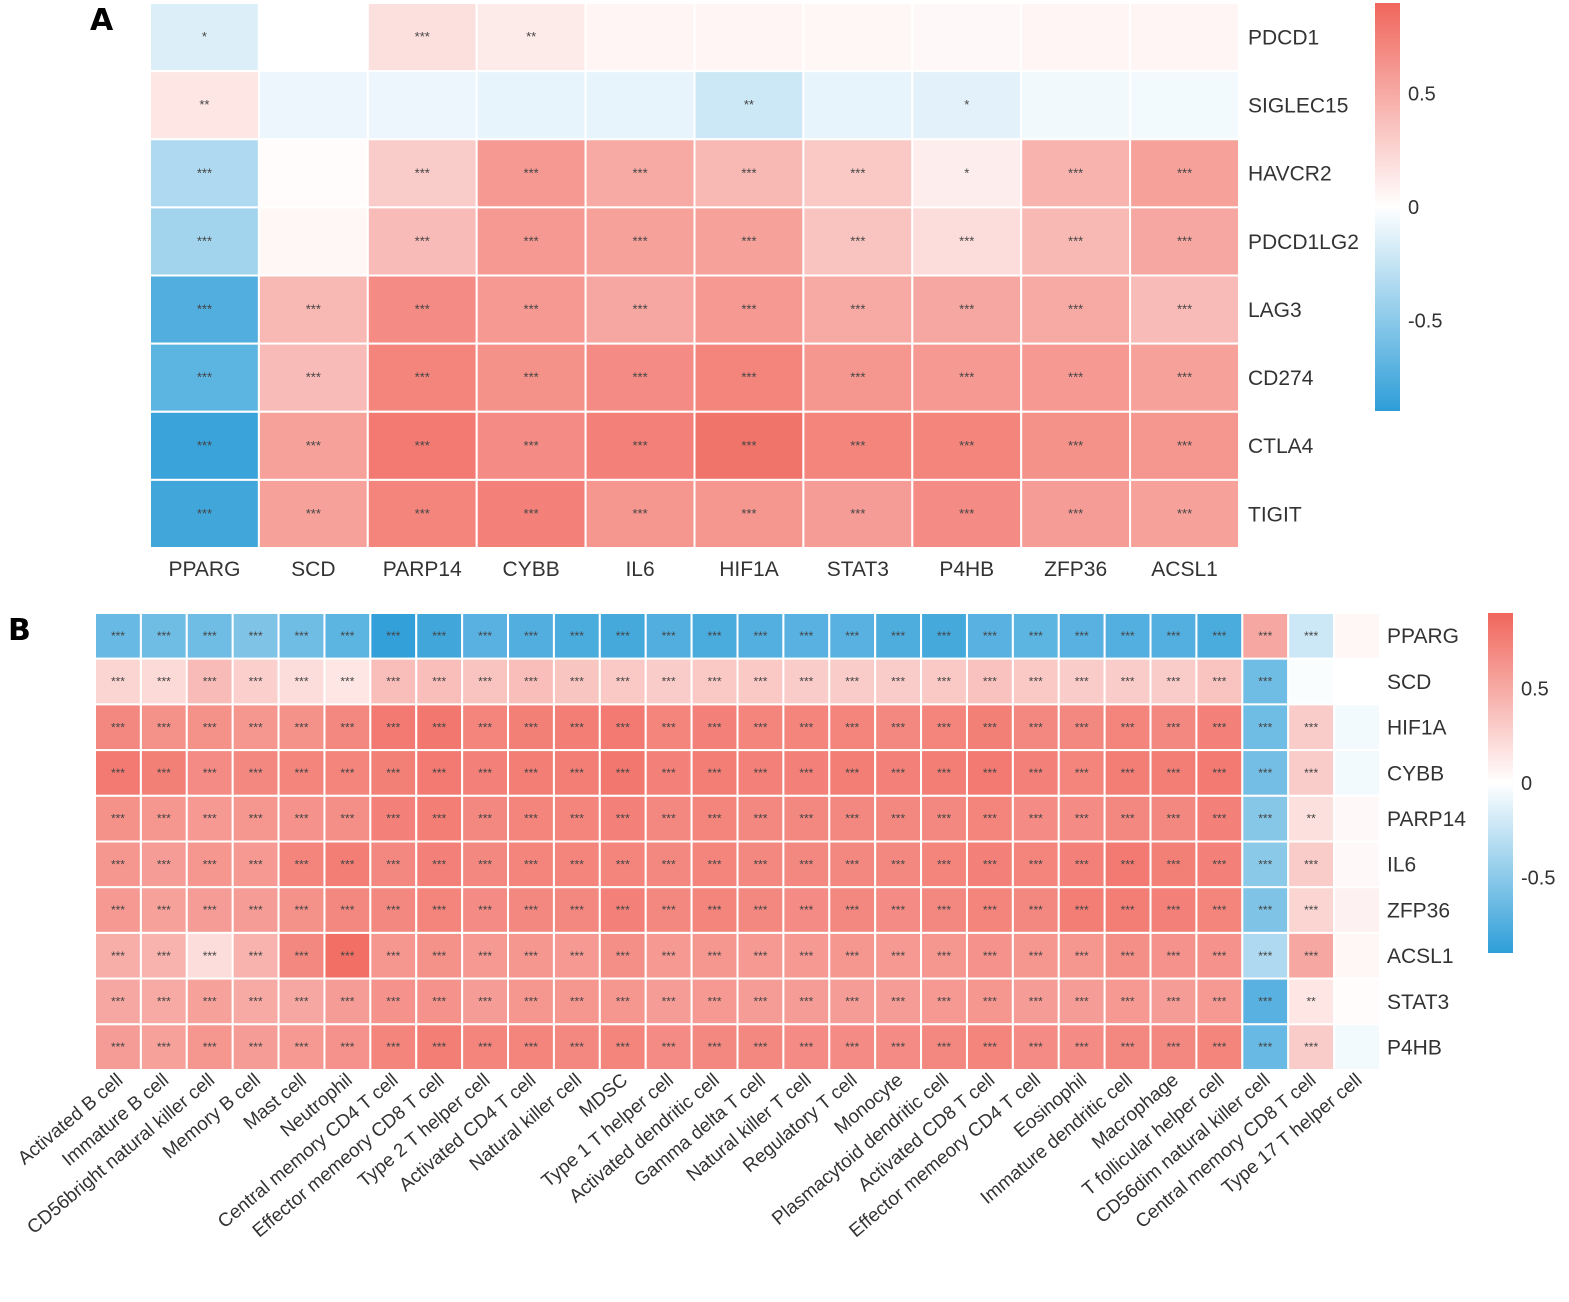  Describe the element at coordinates (1526, 784) in the screenshot. I see `panel-b-colorbar-tick-label: 0` at that location.